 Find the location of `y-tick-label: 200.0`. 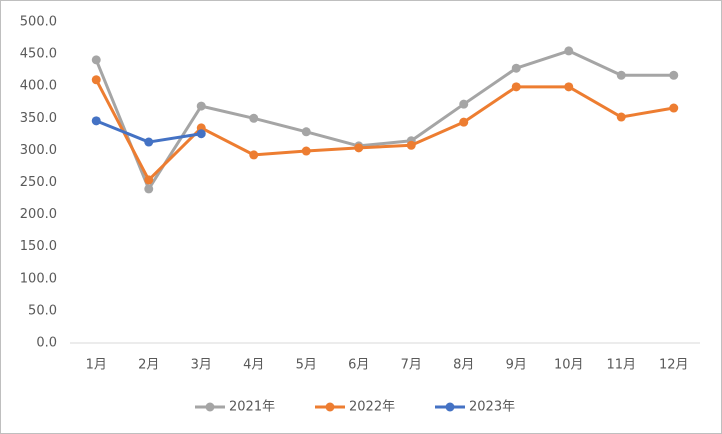

y-tick-label: 200.0 is located at coordinates (38, 214).